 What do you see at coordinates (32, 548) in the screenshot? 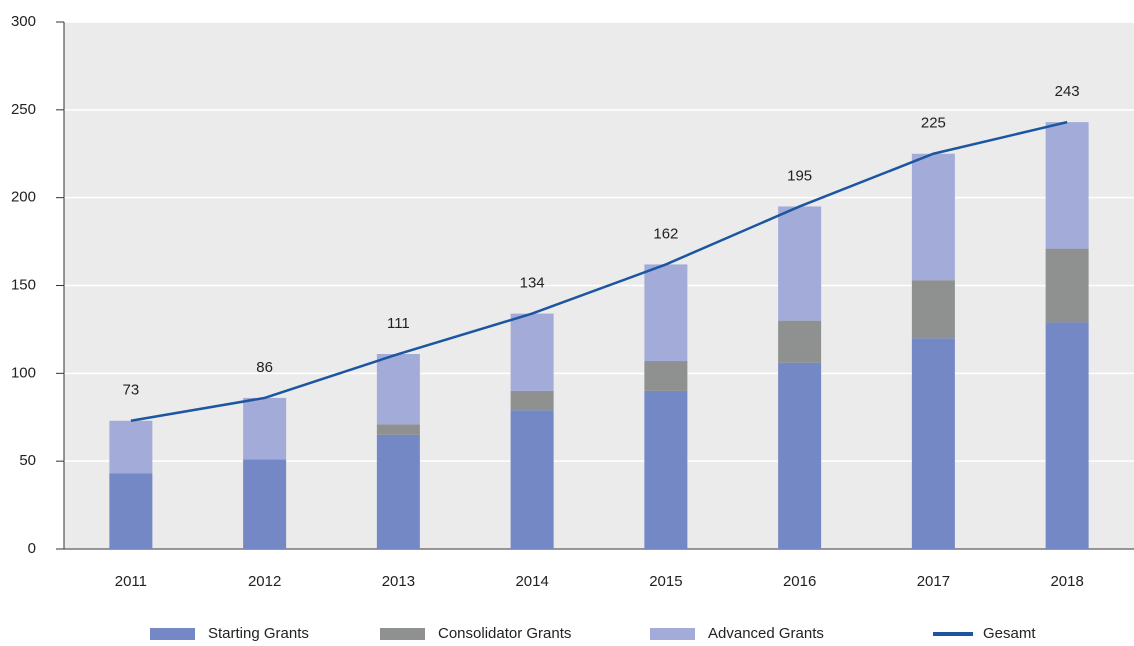
I see `y-tick-label: 0` at bounding box center [32, 548].